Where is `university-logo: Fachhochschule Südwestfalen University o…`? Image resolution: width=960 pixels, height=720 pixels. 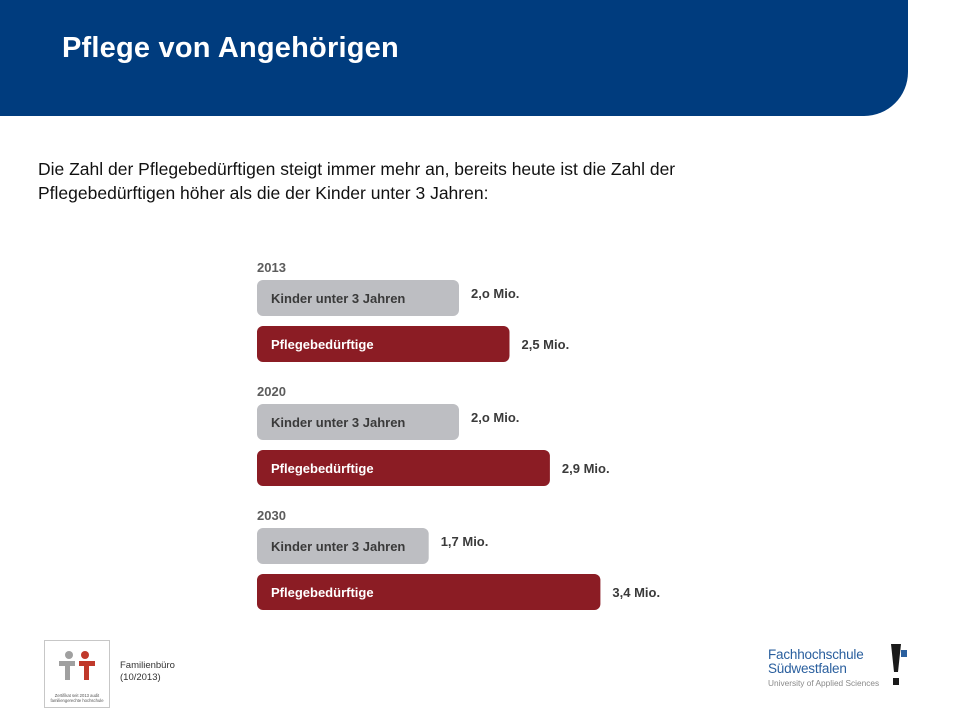
university-logo: Fachhochschule Südwestfalen University o… is located at coordinates (843, 667).